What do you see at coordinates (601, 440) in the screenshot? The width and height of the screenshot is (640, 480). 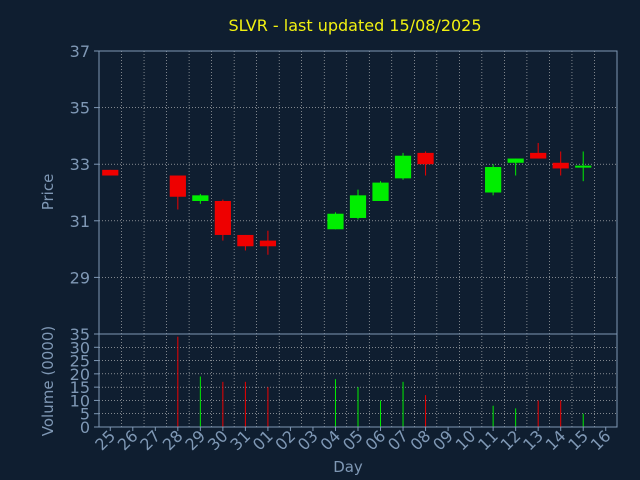 I see `day-tick-label: 16` at bounding box center [601, 440].